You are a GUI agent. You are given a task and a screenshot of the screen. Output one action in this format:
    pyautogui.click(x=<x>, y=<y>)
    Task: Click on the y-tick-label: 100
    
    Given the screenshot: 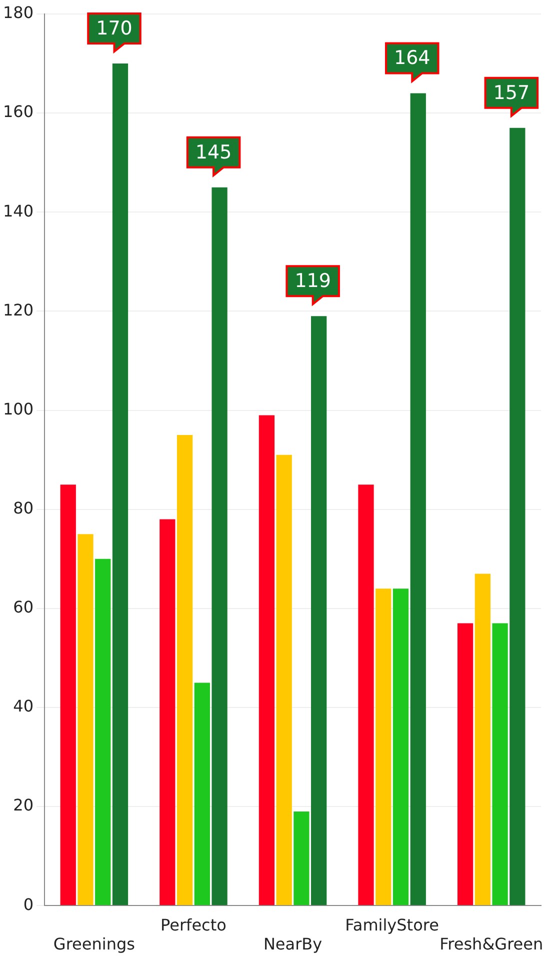 What is the action you would take?
    pyautogui.click(x=18, y=408)
    